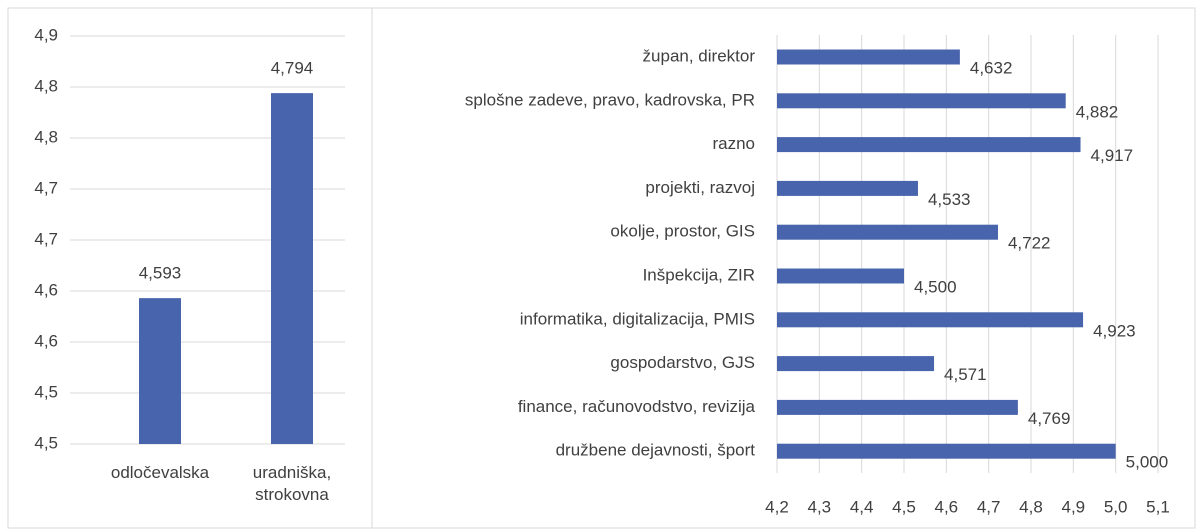  Describe the element at coordinates (862, 506) in the screenshot. I see `x-tick-label: 4,4` at that location.